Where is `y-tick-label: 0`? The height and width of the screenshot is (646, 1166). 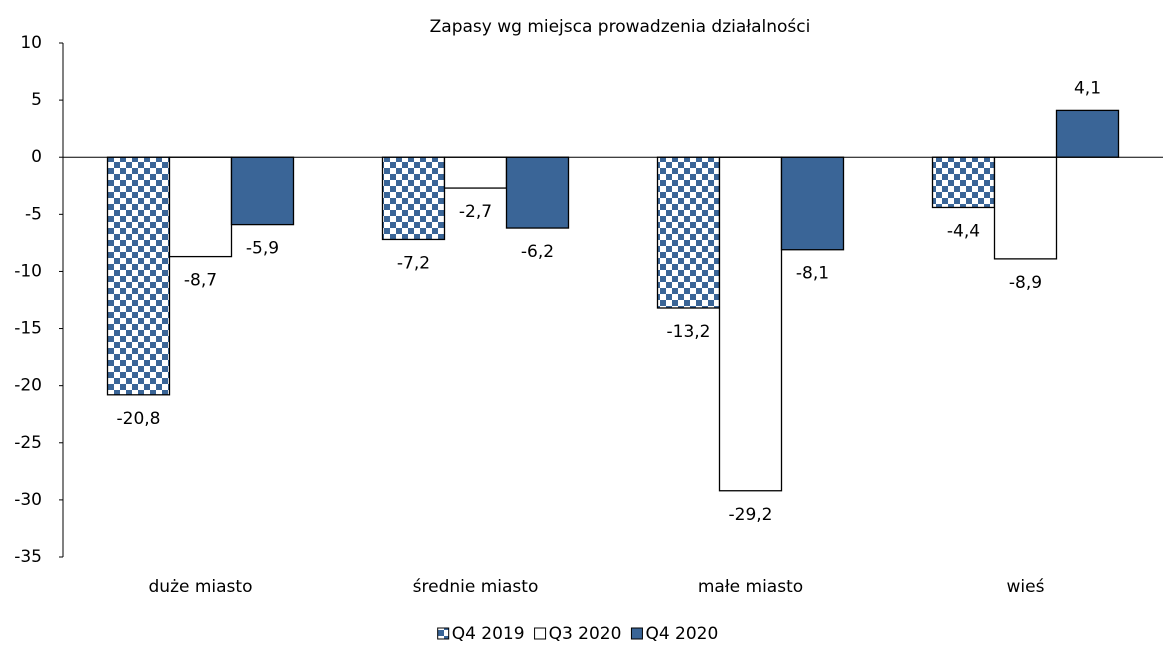
y-tick-label: 0 is located at coordinates (36, 157).